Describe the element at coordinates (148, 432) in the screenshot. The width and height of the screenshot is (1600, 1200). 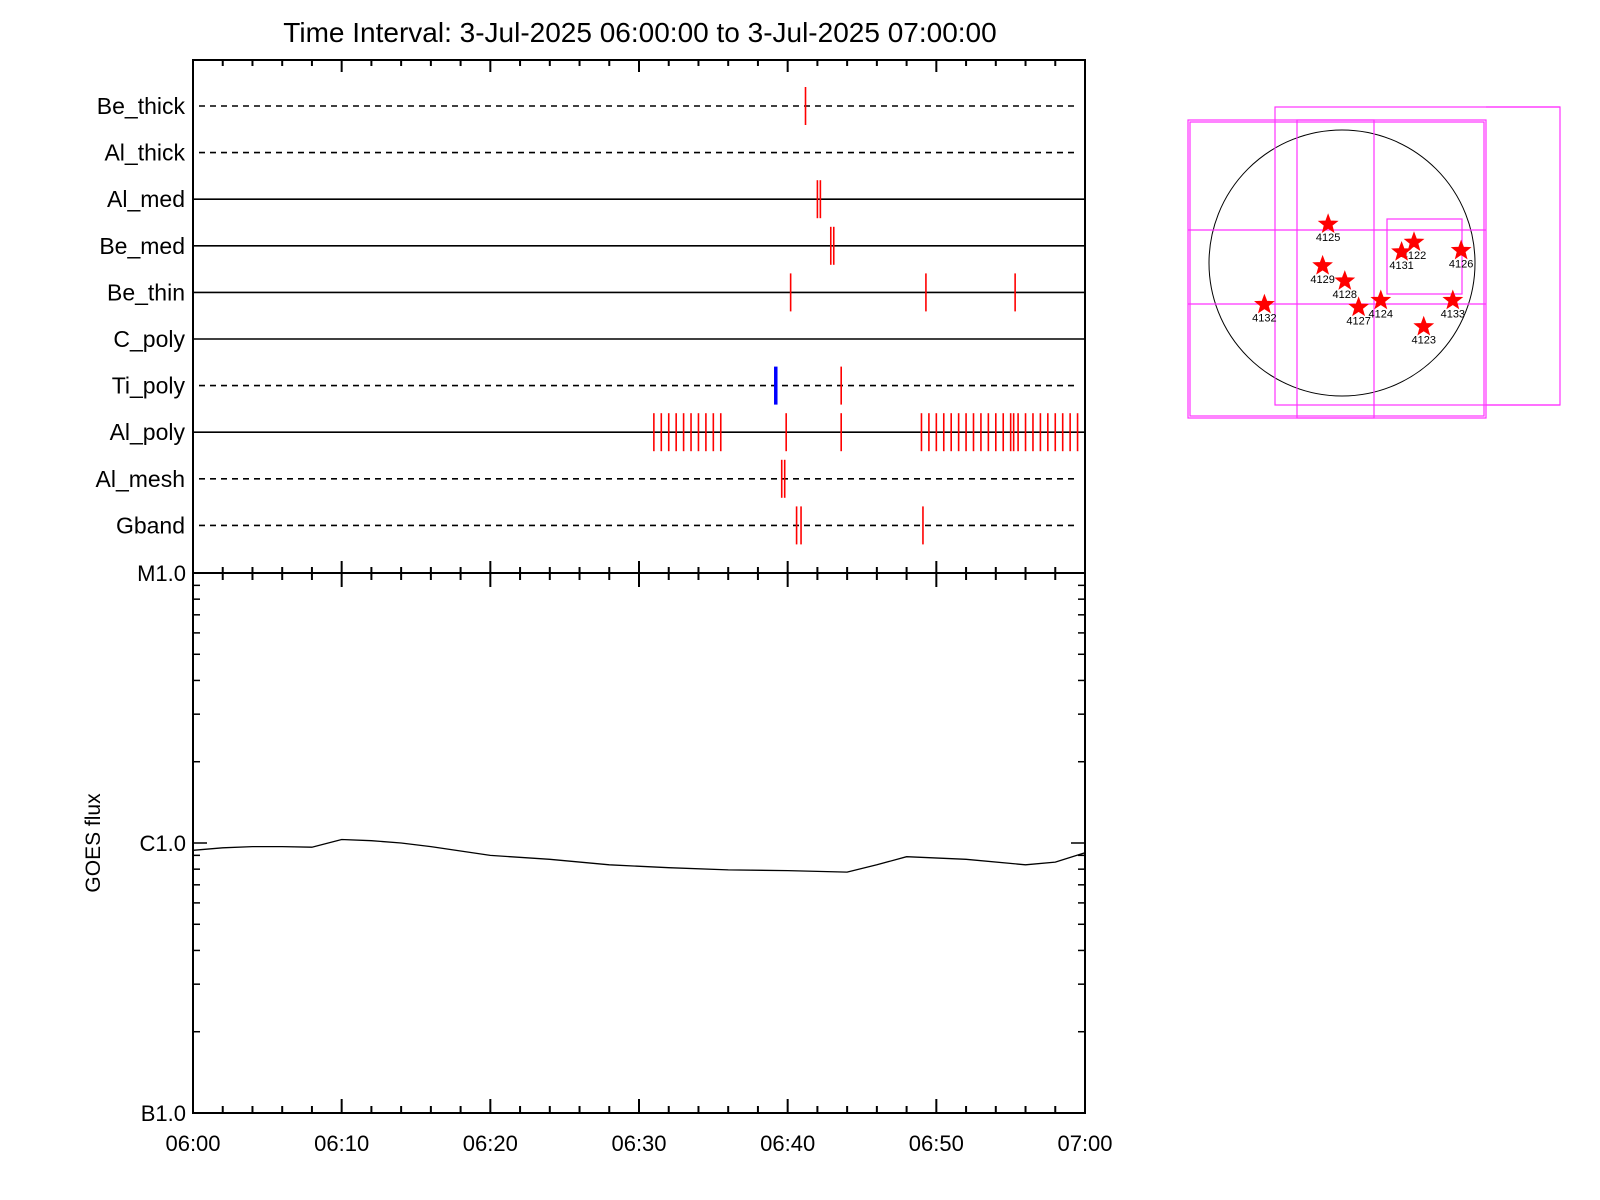
I see `timeline-row-label: Al_poly` at that location.